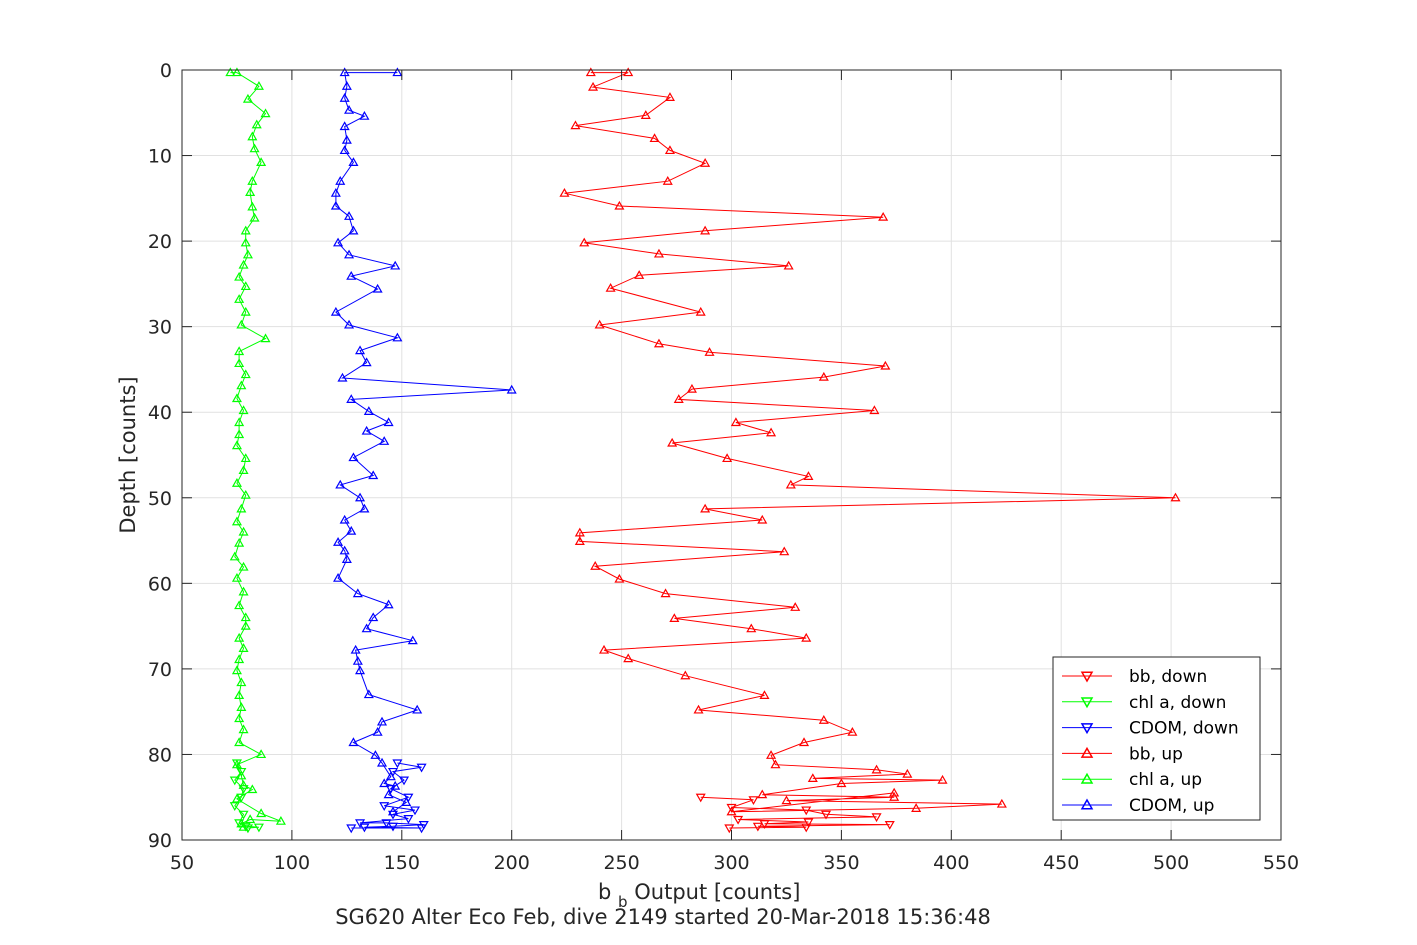 The image size is (1417, 945). I want to click on y-tick-label: 40, so click(160, 413).